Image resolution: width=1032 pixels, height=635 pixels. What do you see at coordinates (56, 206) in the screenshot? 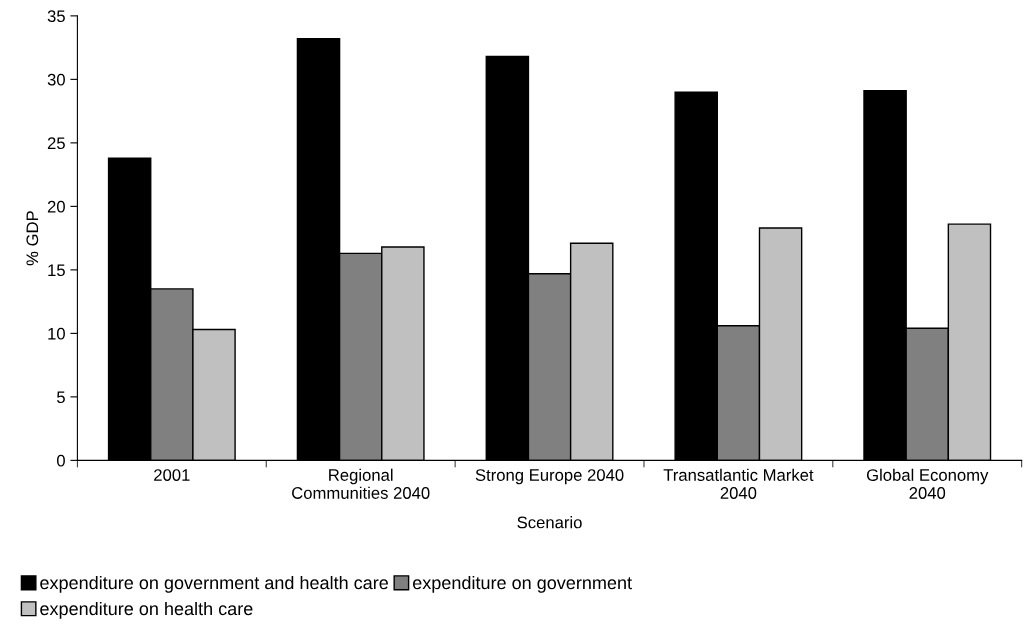
I see `y-tick-label: 20` at bounding box center [56, 206].